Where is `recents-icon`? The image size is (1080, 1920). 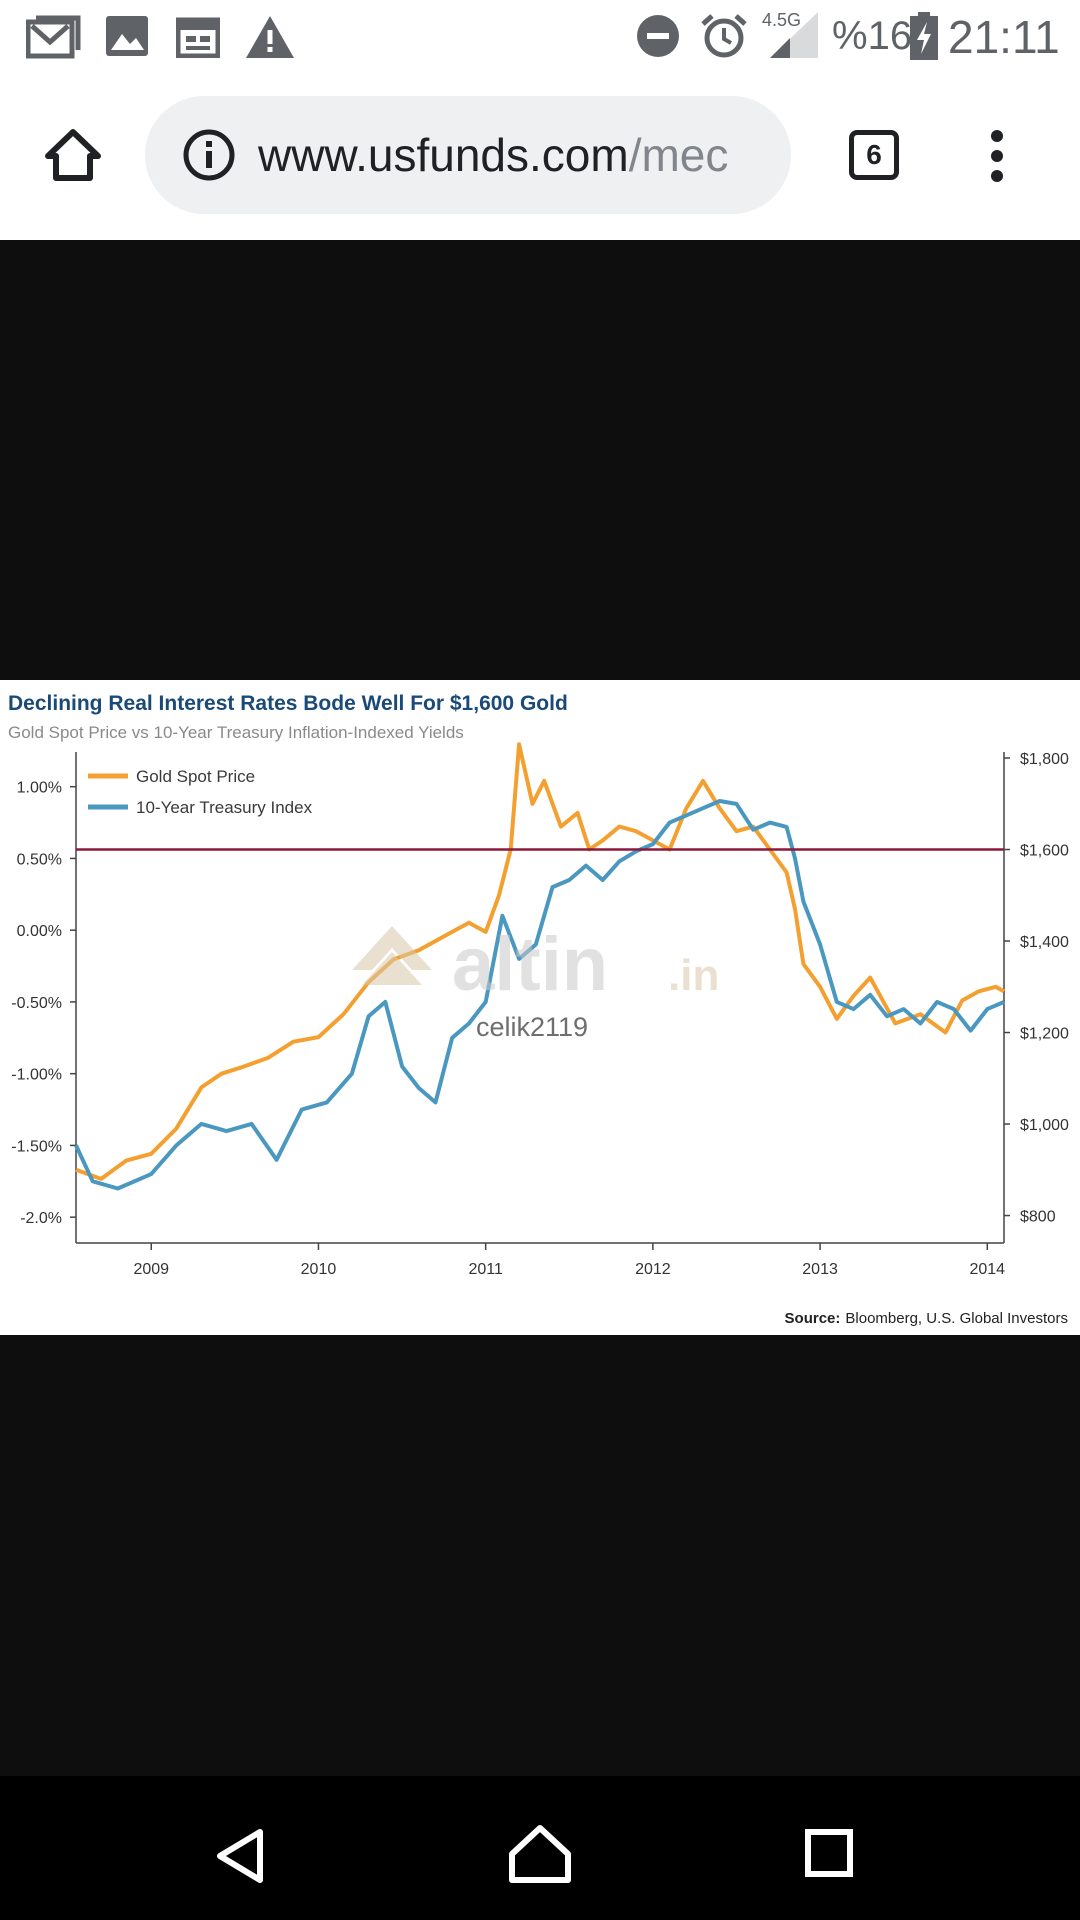
recents-icon is located at coordinates (829, 1853).